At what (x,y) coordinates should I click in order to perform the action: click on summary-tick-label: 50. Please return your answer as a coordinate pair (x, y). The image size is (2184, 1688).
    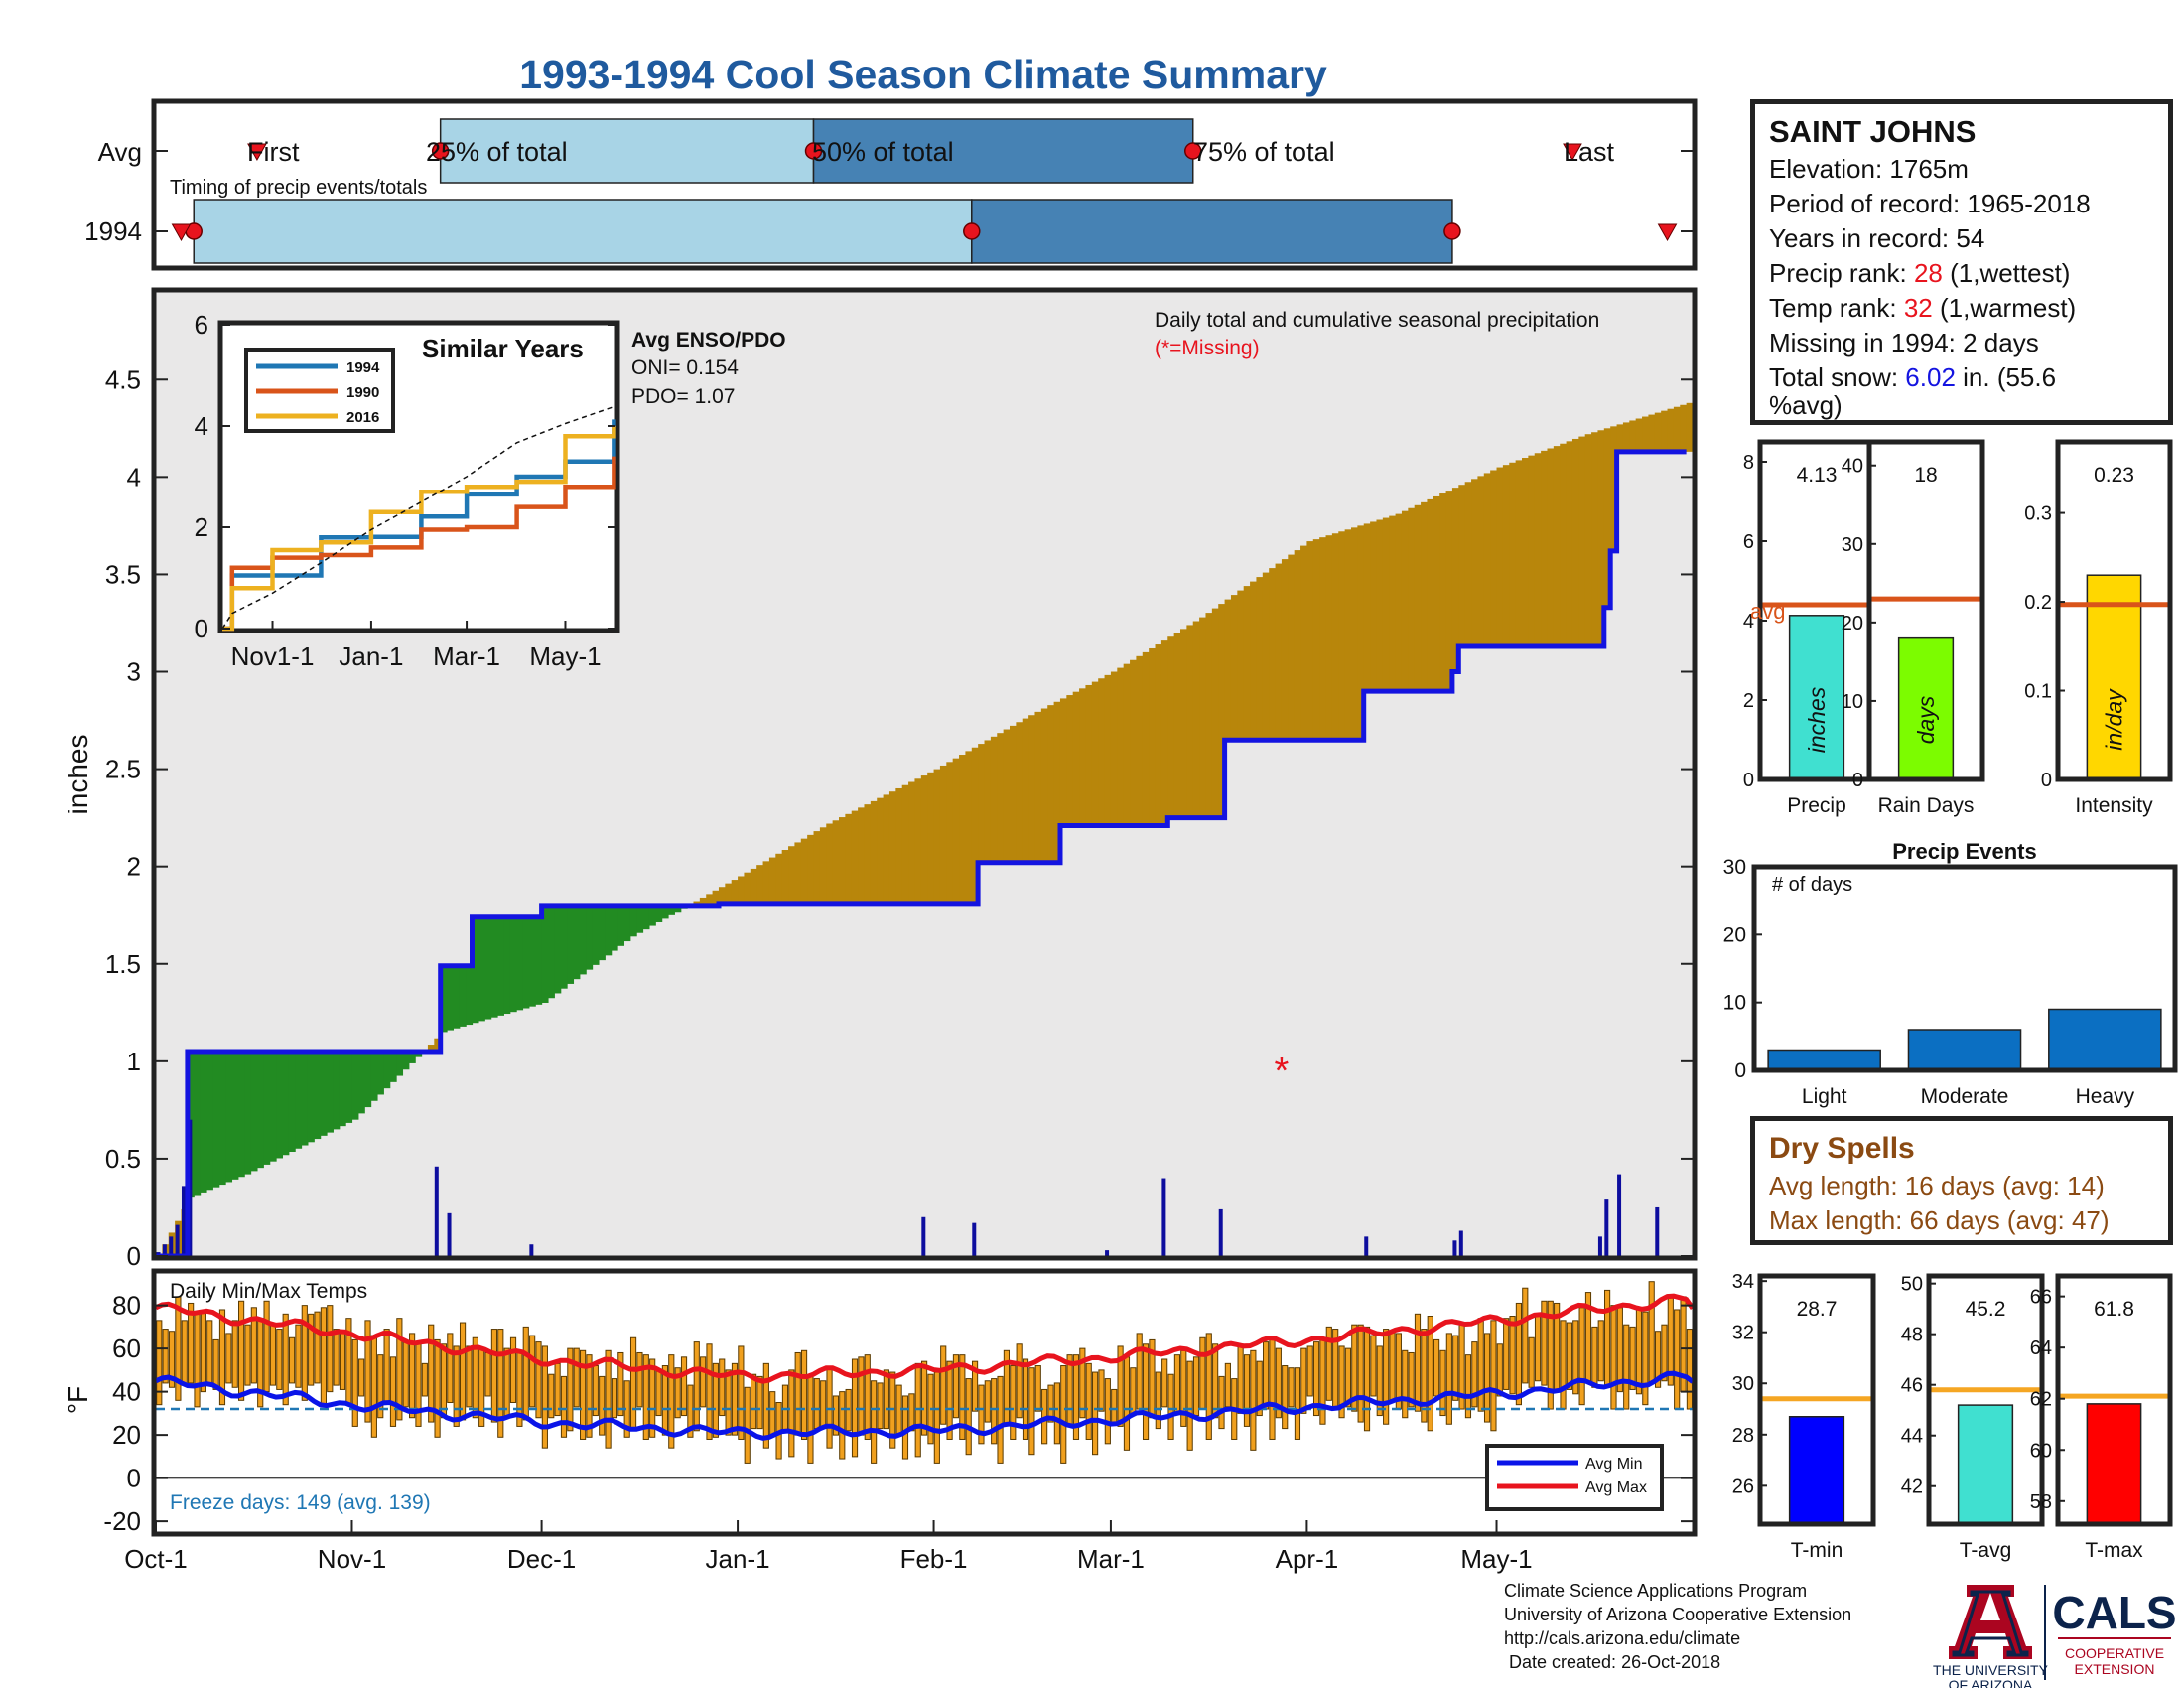
    Looking at the image, I should click on (1912, 1285).